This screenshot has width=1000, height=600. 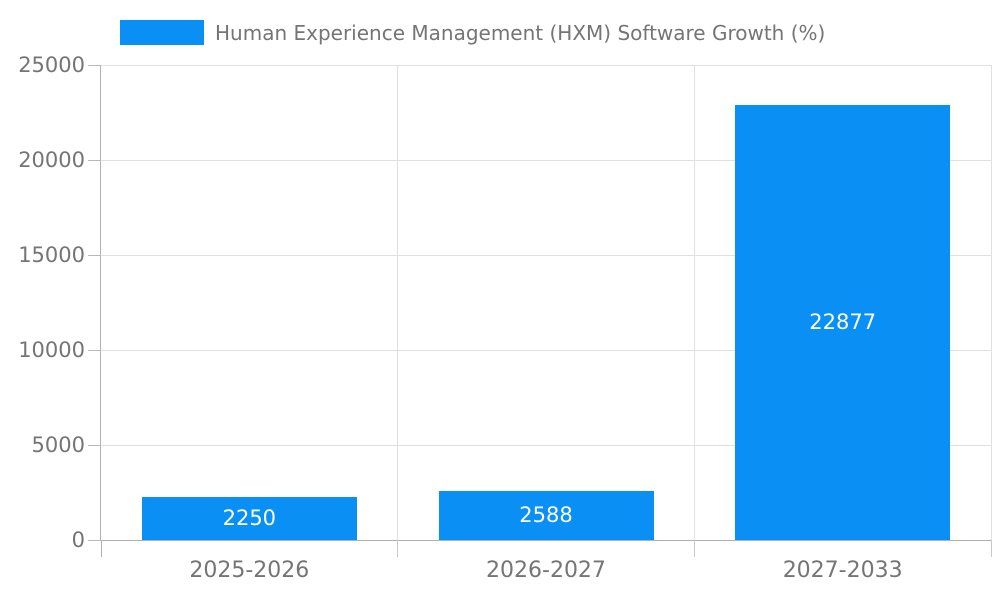 I want to click on bar-value-label: 2588, so click(x=546, y=514).